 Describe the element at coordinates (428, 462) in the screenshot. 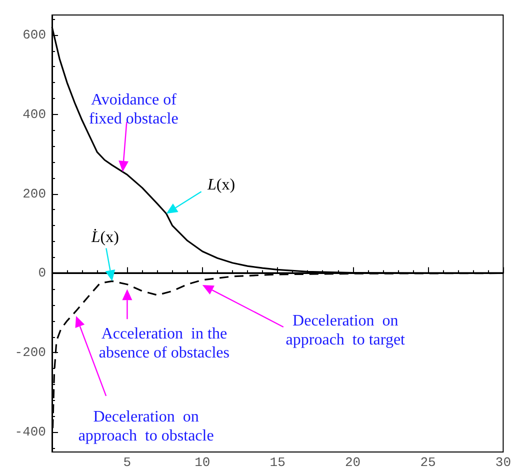

I see `x-tick-label: 25` at that location.